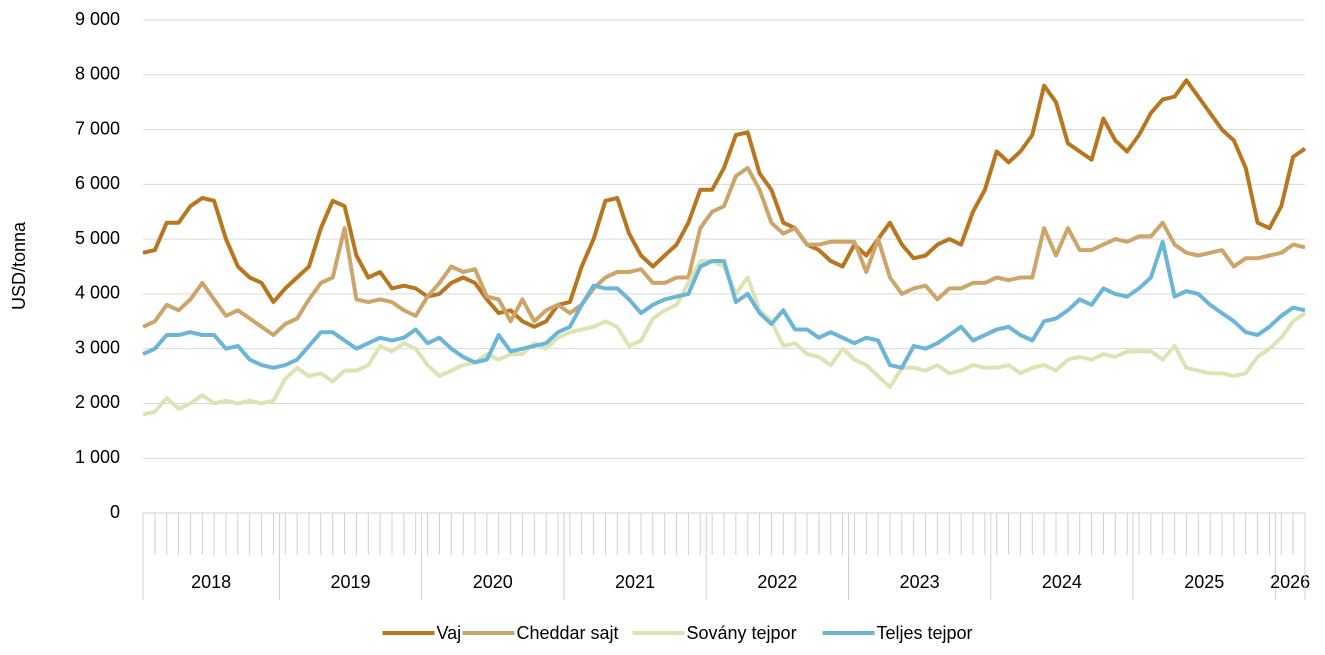 The image size is (1325, 655). I want to click on y-tick-label: 4 000, so click(97, 293).